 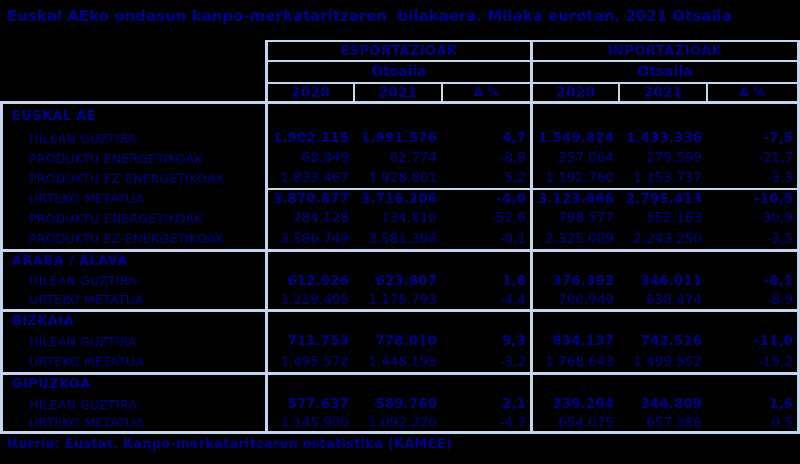 What do you see at coordinates (309, 404) in the screenshot?
I see `export-2020-value: 577.637` at bounding box center [309, 404].